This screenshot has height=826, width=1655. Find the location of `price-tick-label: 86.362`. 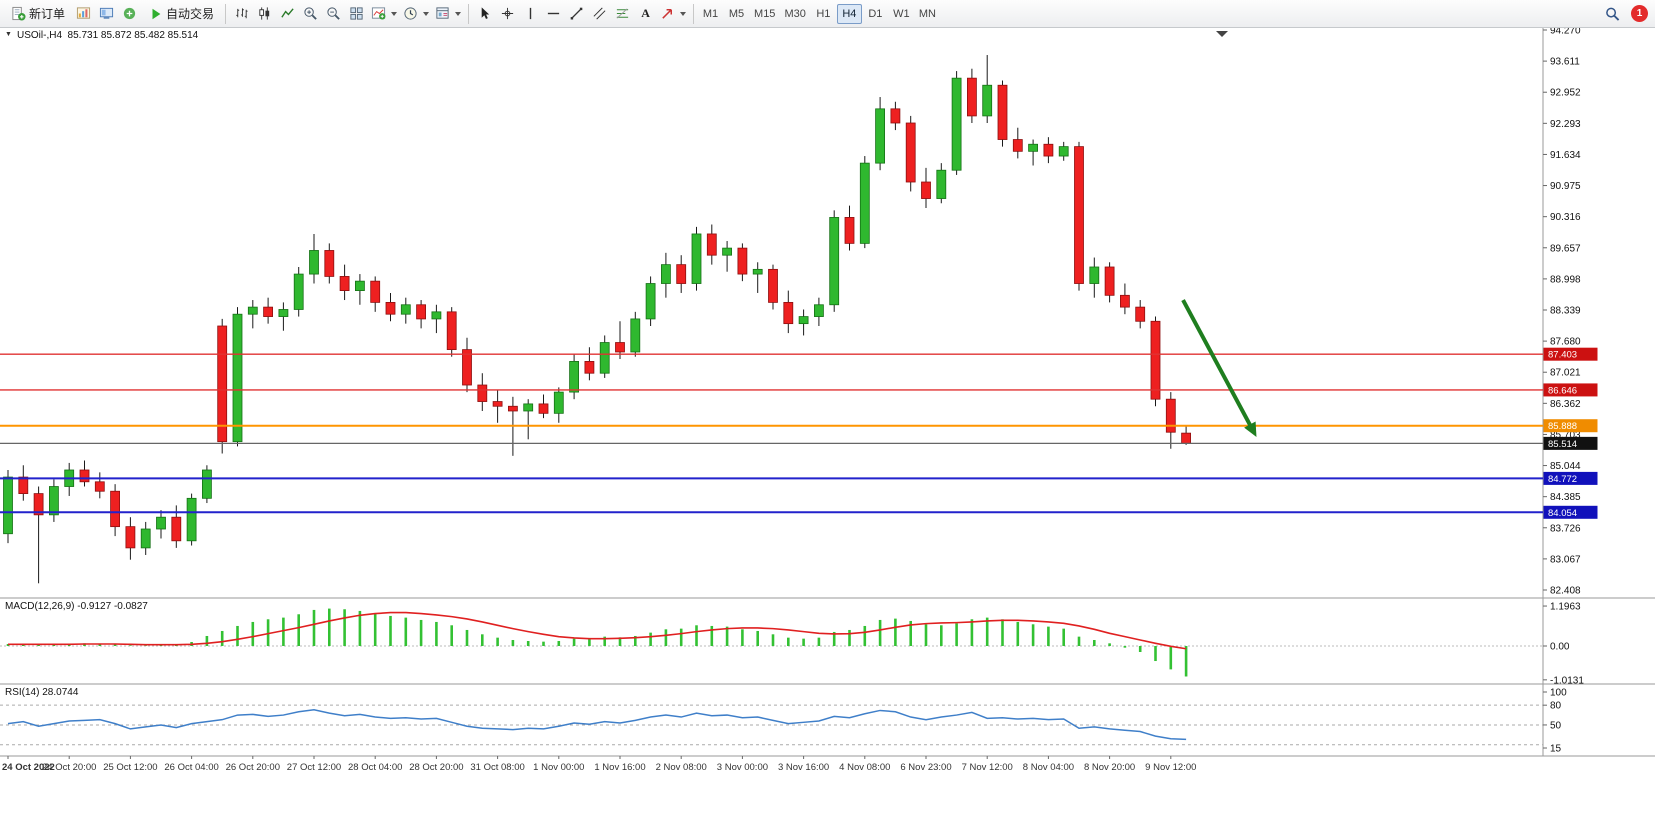

price-tick-label: 86.362 is located at coordinates (1565, 404).